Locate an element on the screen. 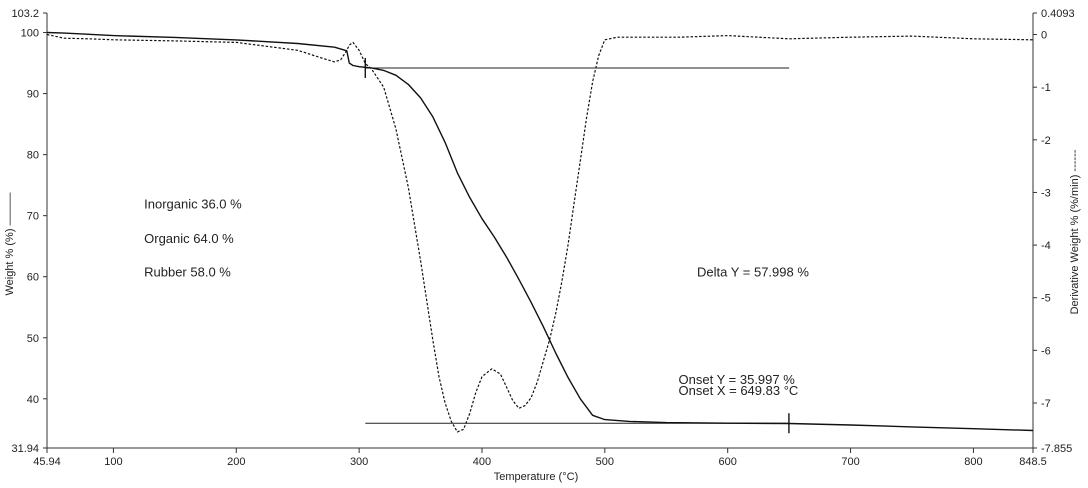 The height and width of the screenshot is (488, 1088). y-right-tick-label: 0 is located at coordinates (1044, 36).